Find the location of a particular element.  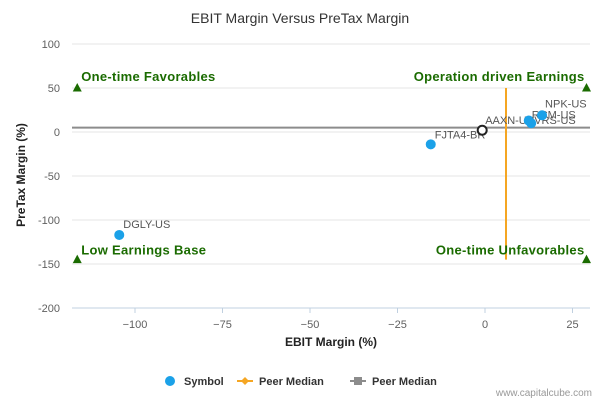

y-axis-title: PreTax Margin (%) is located at coordinates (21, 175).